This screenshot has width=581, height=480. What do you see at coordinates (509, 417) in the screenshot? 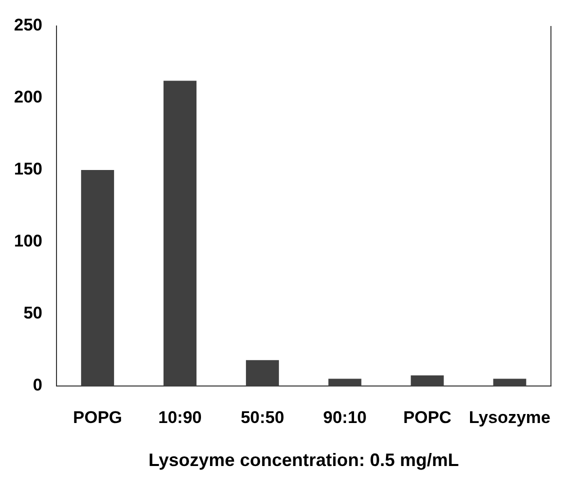
I see `x-tick-label: Lysozyme` at bounding box center [509, 417].